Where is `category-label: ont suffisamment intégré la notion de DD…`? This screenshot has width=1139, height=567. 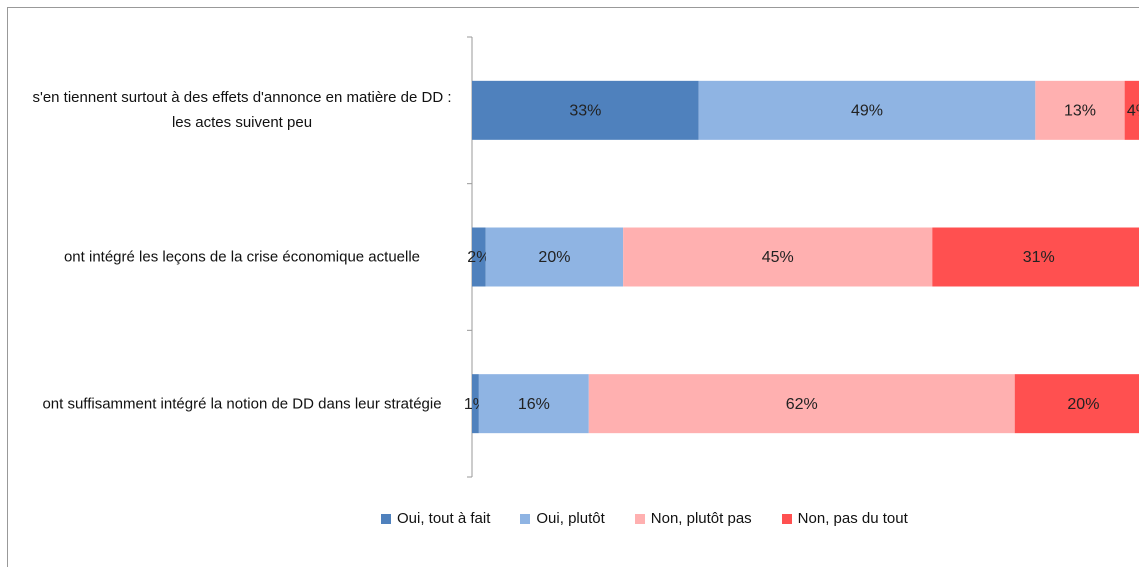
category-label: ont suffisamment intégré la notion de DD… is located at coordinates (242, 404).